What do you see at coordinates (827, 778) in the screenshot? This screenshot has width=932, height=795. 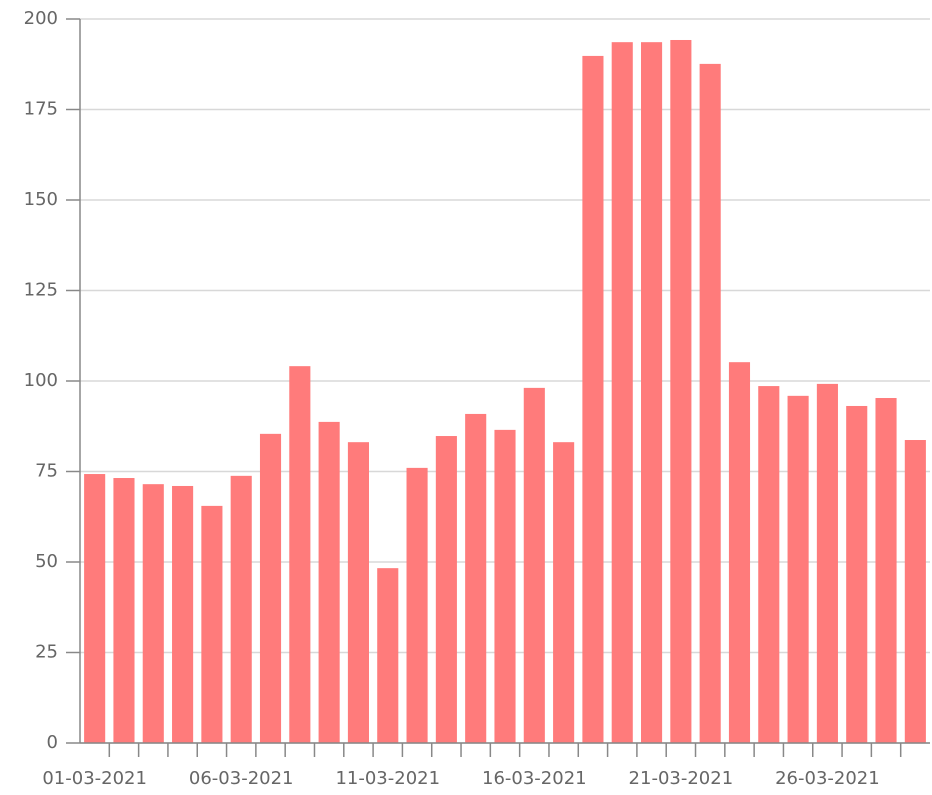 I see `x-tick-label: 26-03-2021` at bounding box center [827, 778].